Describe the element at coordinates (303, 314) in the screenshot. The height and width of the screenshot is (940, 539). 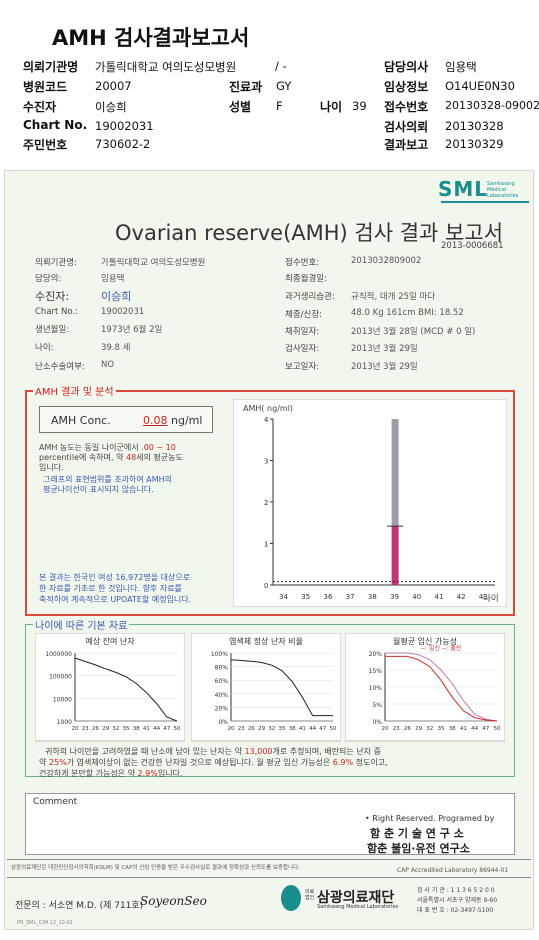
I see `field-label: 체중/신장:` at that location.